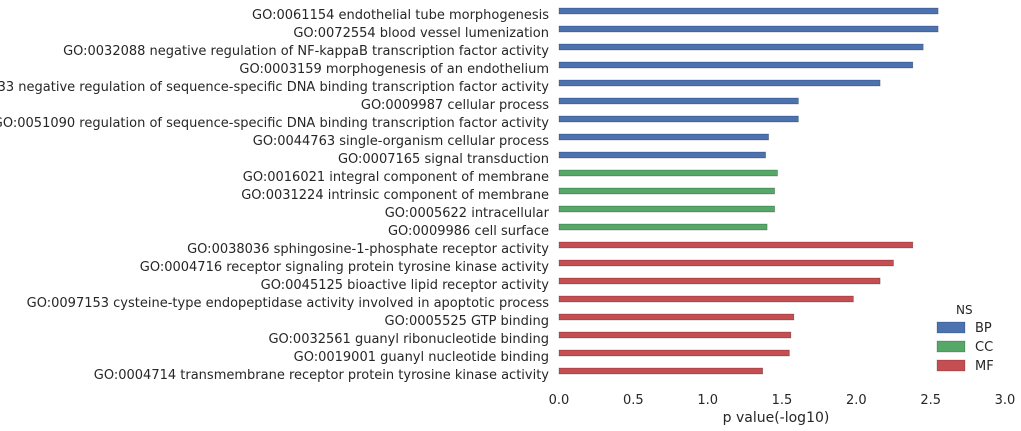  I want to click on x-tick-label: 1.5, so click(782, 400).